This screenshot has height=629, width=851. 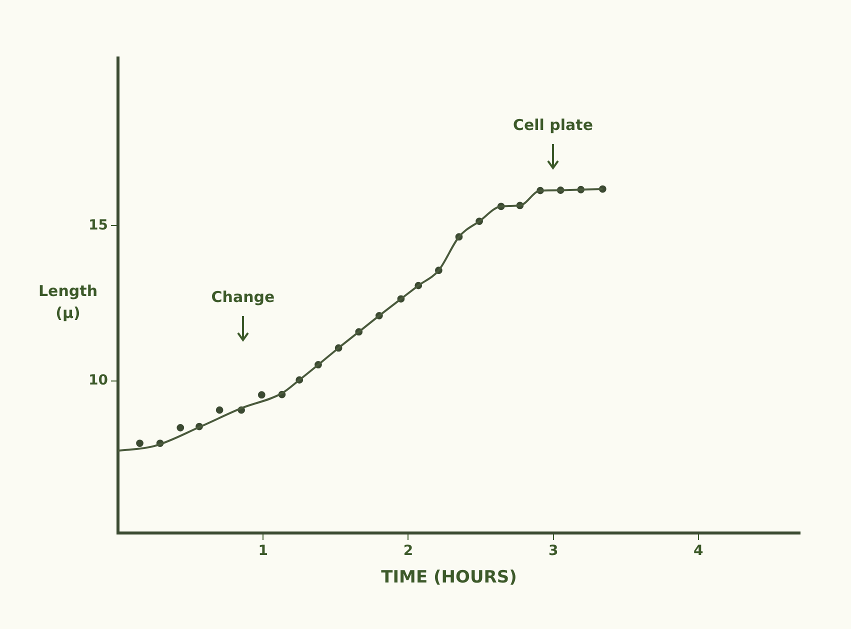 What do you see at coordinates (243, 297) in the screenshot?
I see `annotation: Change` at bounding box center [243, 297].